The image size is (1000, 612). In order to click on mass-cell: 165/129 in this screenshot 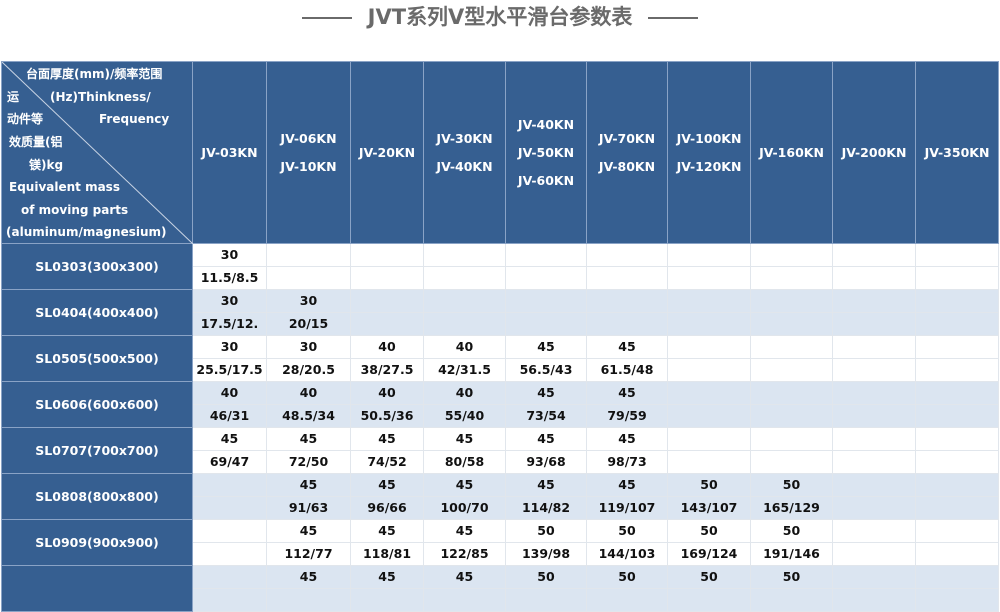, I will do `click(791, 508)`.